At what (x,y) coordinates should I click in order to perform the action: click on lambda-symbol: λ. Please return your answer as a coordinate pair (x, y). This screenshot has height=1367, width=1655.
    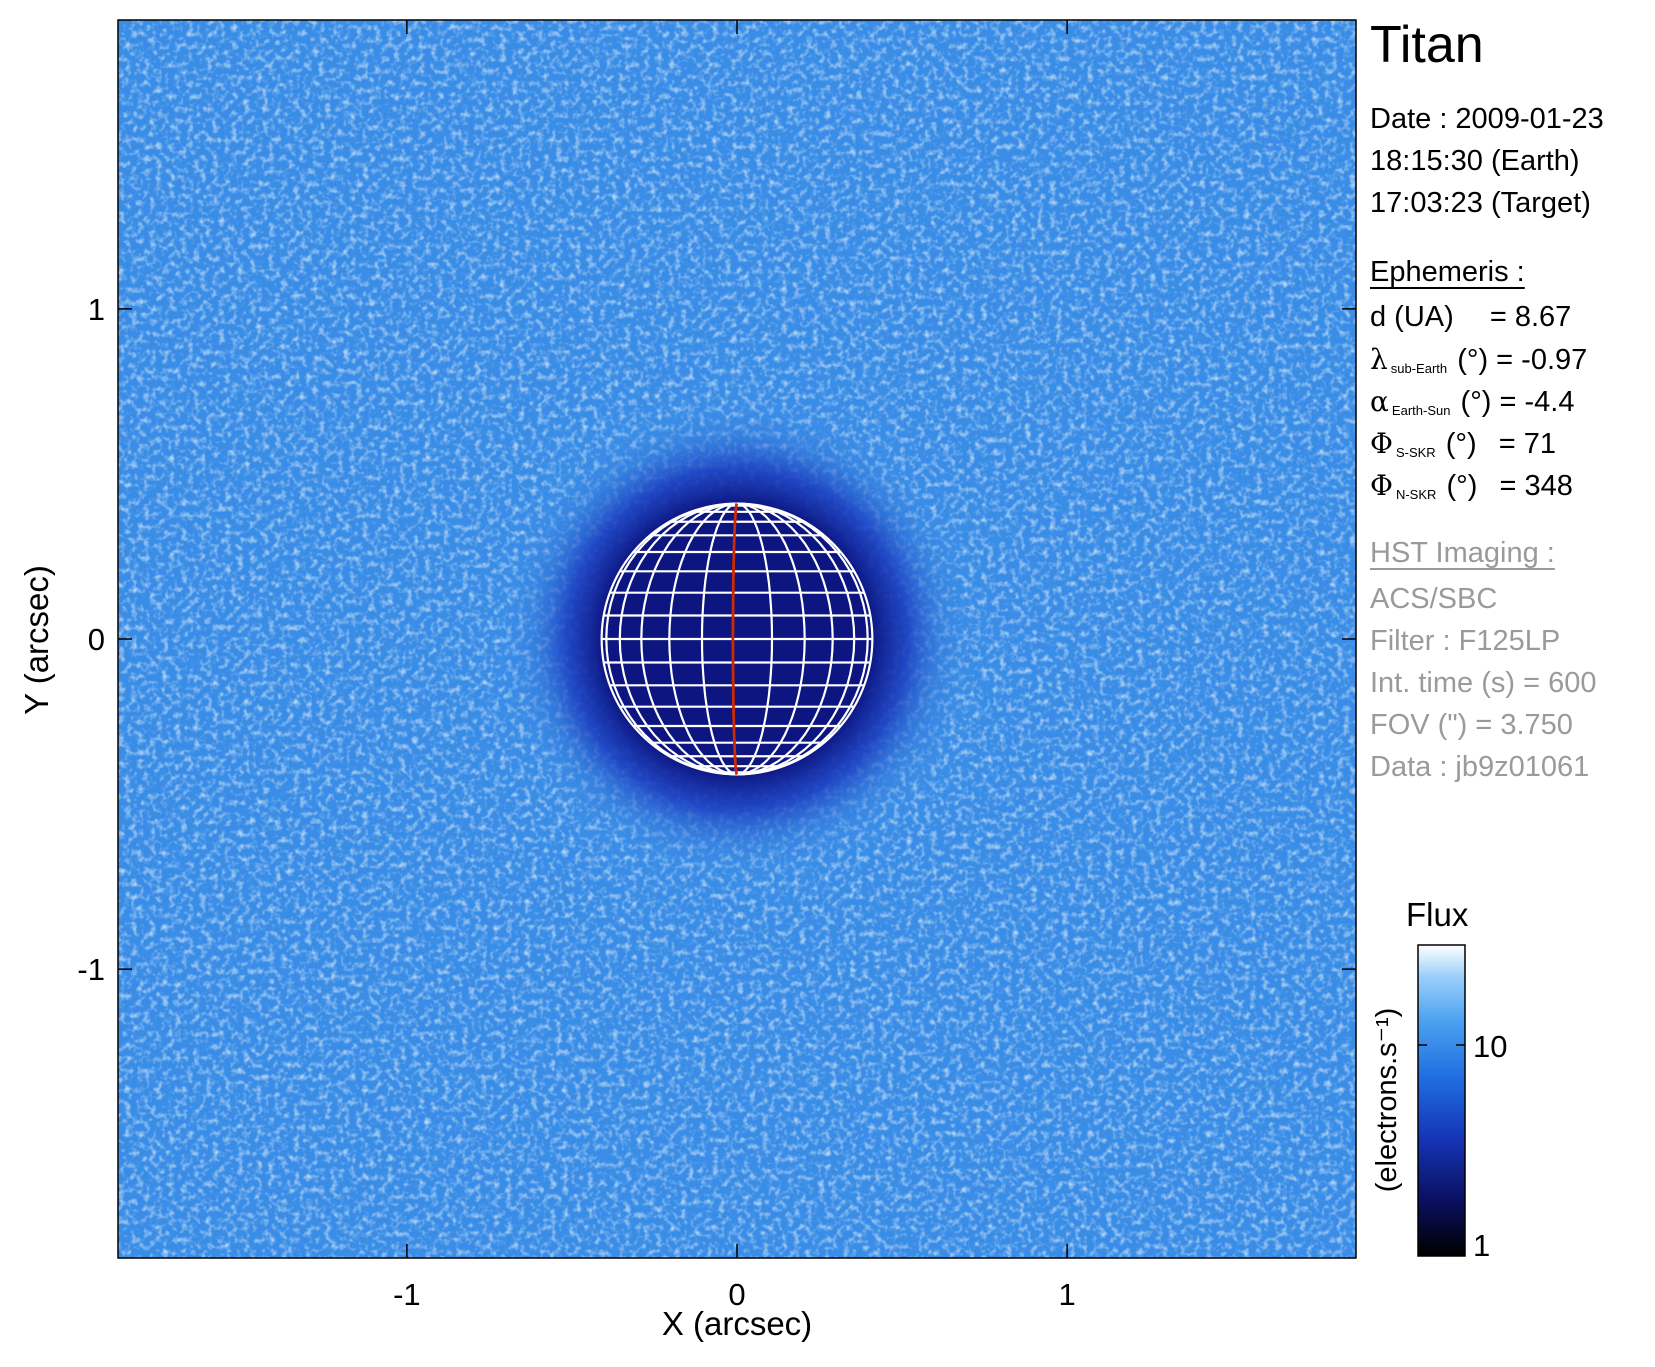
    Looking at the image, I should click on (1379, 359).